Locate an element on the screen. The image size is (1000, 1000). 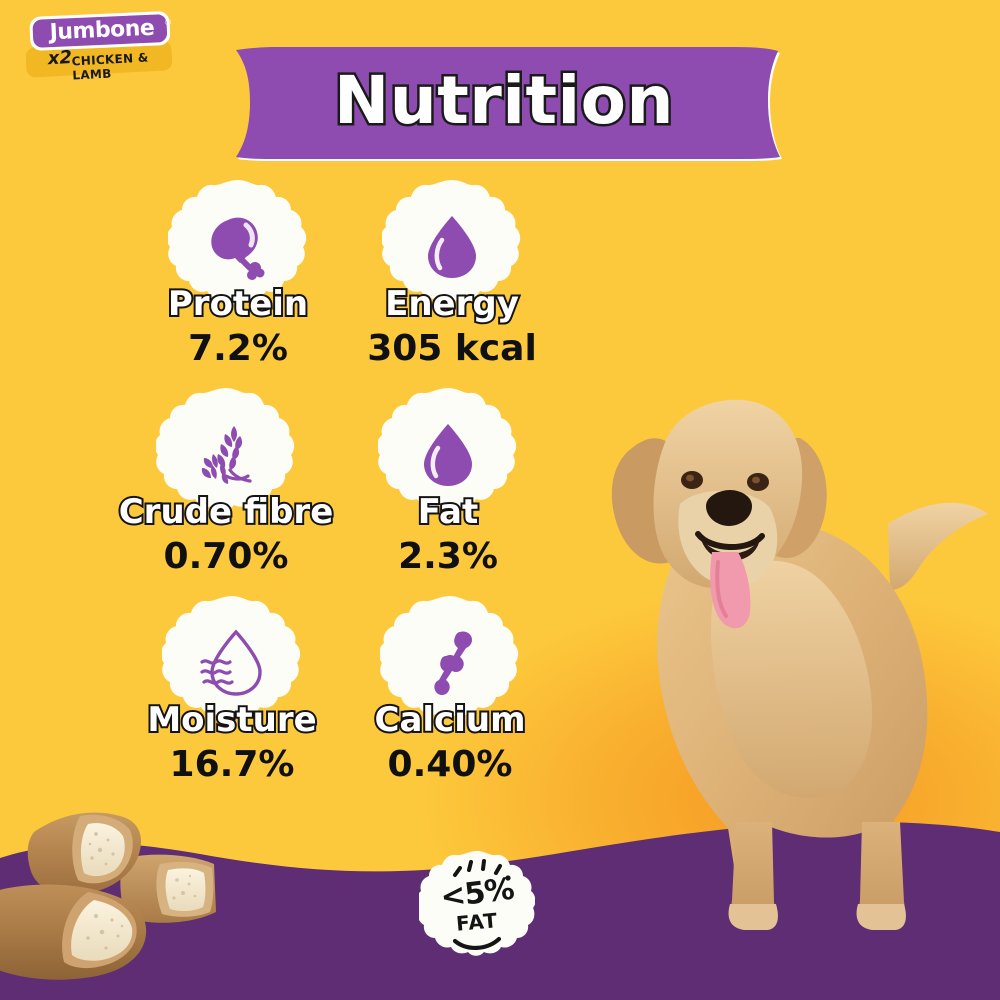
bone-joint-icon is located at coordinates (453, 663).